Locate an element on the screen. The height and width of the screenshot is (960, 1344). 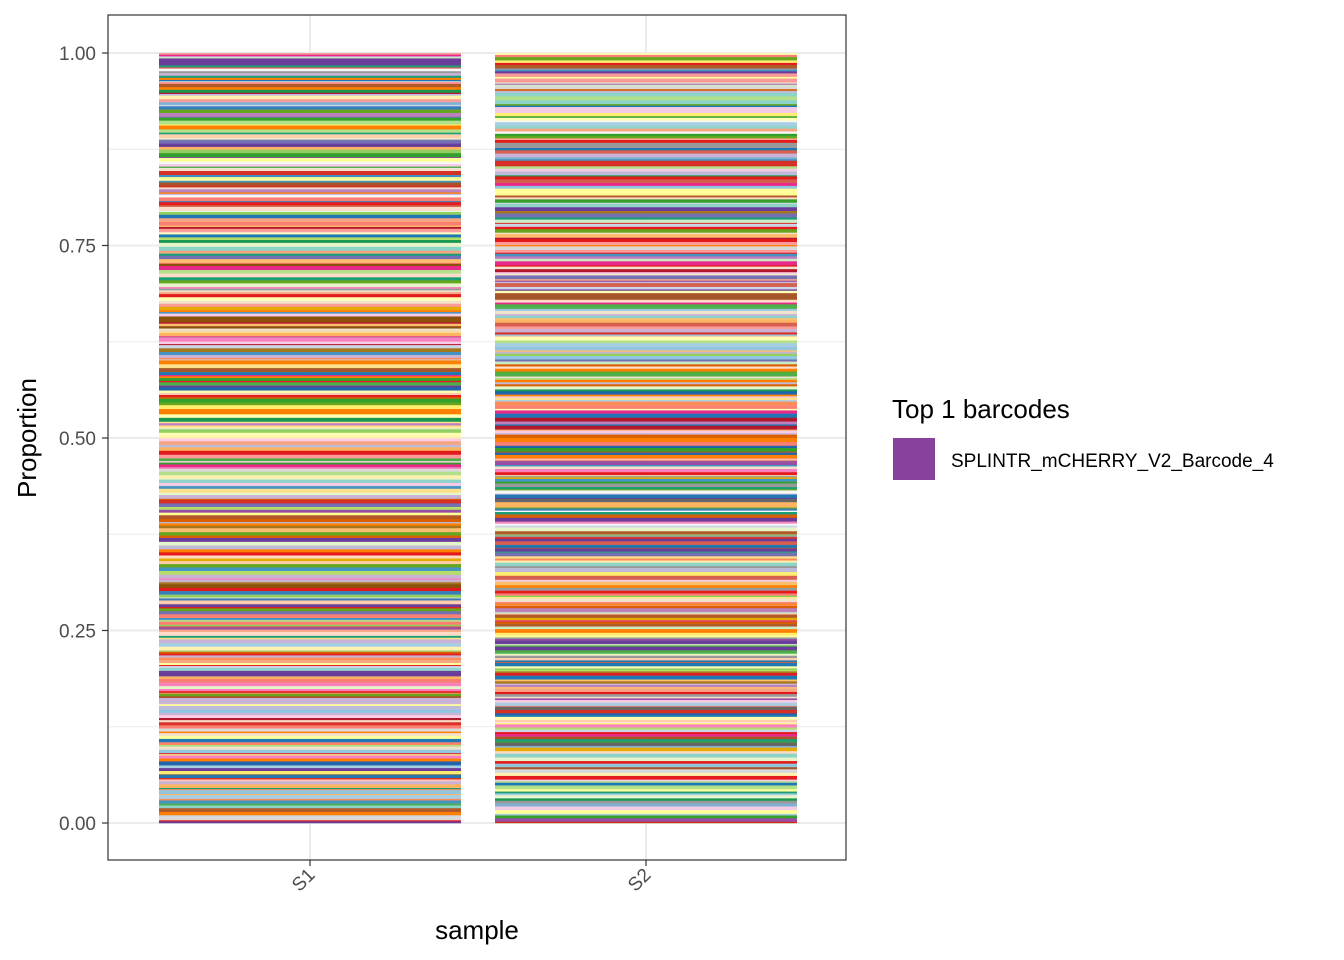
legend-title: Top 1 barcodes is located at coordinates (981, 409).